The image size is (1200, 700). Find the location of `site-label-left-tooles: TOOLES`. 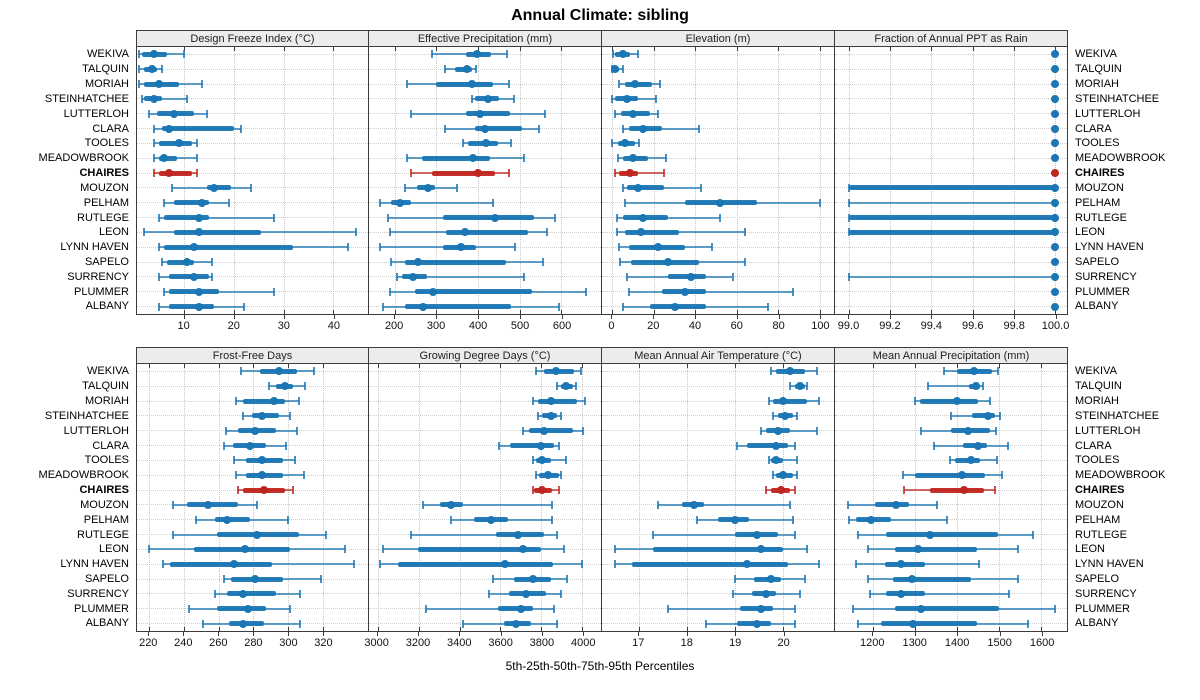

site-label-left-tooles: TOOLES is located at coordinates (106, 460).